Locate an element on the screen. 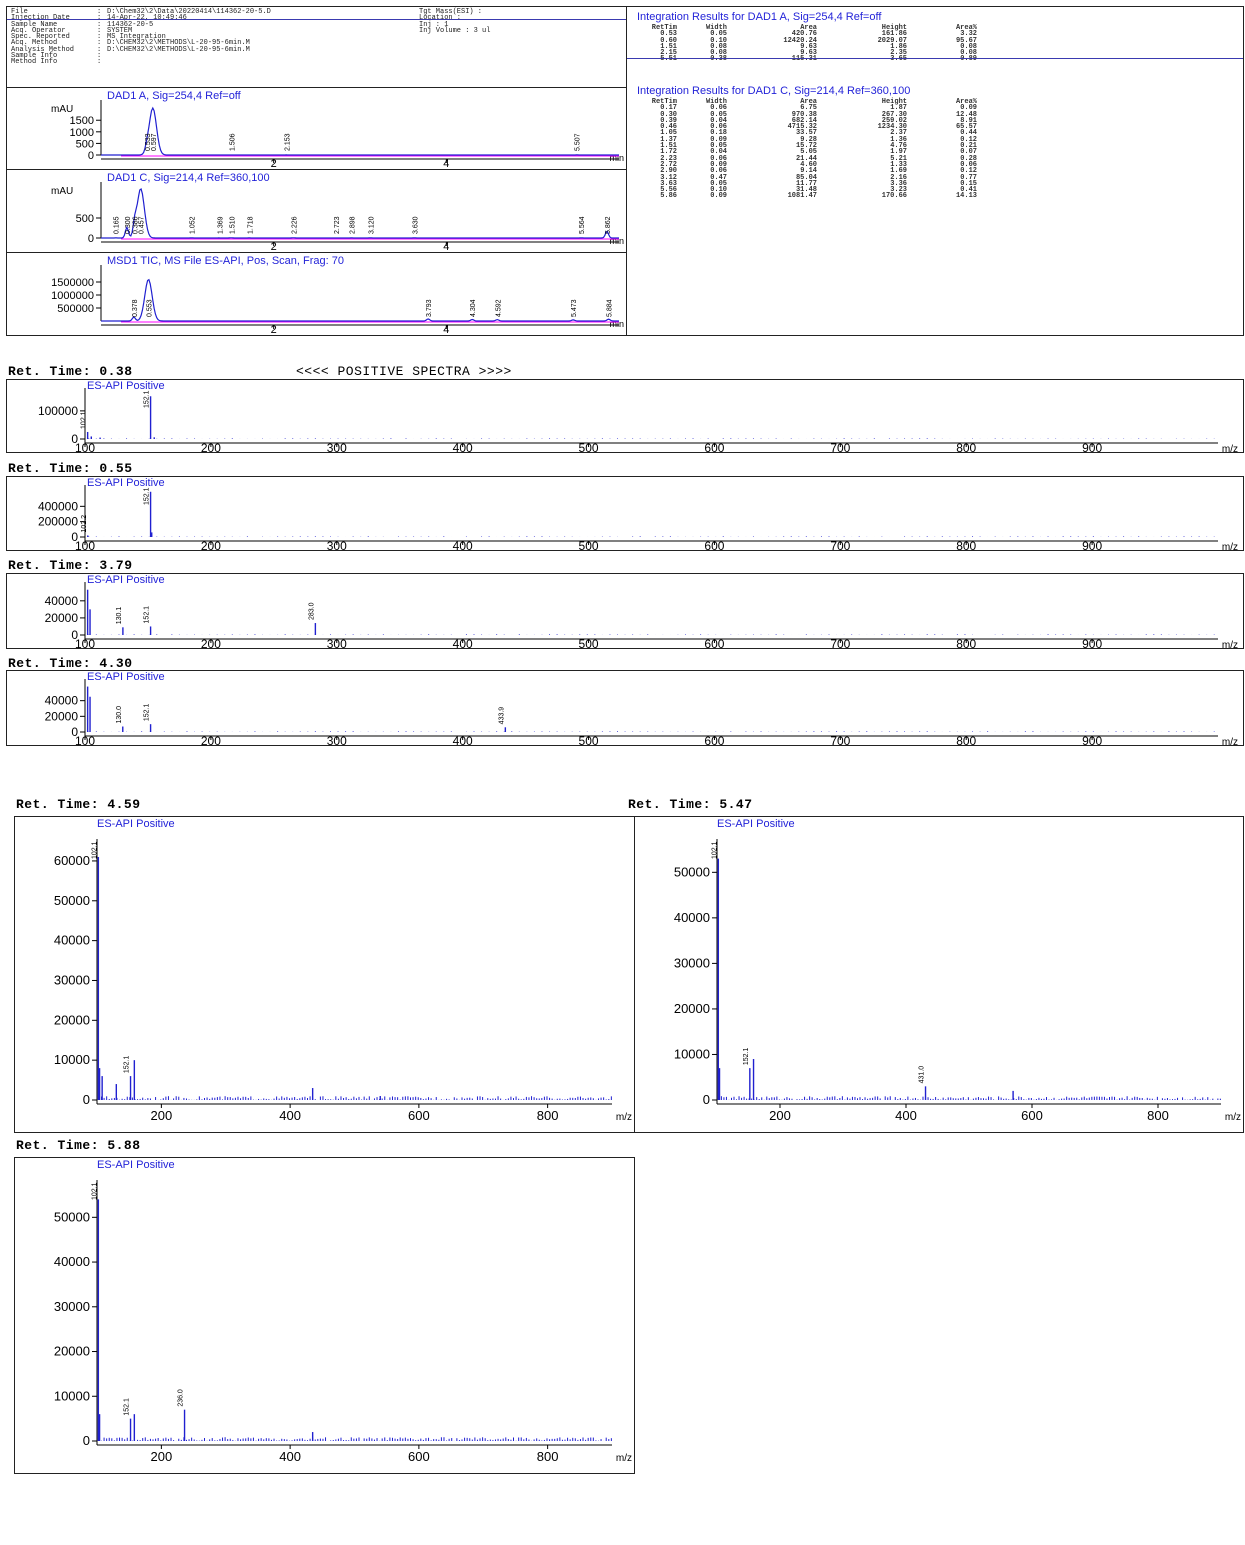 The height and width of the screenshot is (1545, 1245). table-row: 2.15 0.08 9.63 2.35 0.08 is located at coordinates (807, 53).